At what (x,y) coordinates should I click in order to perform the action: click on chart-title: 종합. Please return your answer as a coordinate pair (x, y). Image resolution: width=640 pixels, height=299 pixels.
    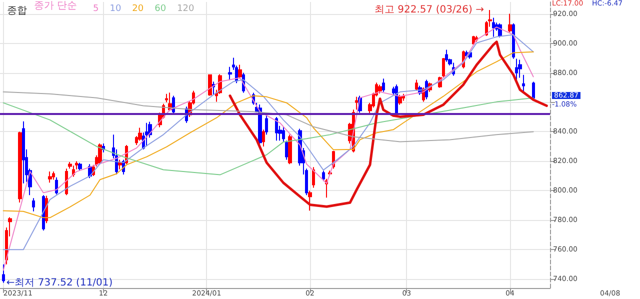
    Looking at the image, I should click on (17, 11).